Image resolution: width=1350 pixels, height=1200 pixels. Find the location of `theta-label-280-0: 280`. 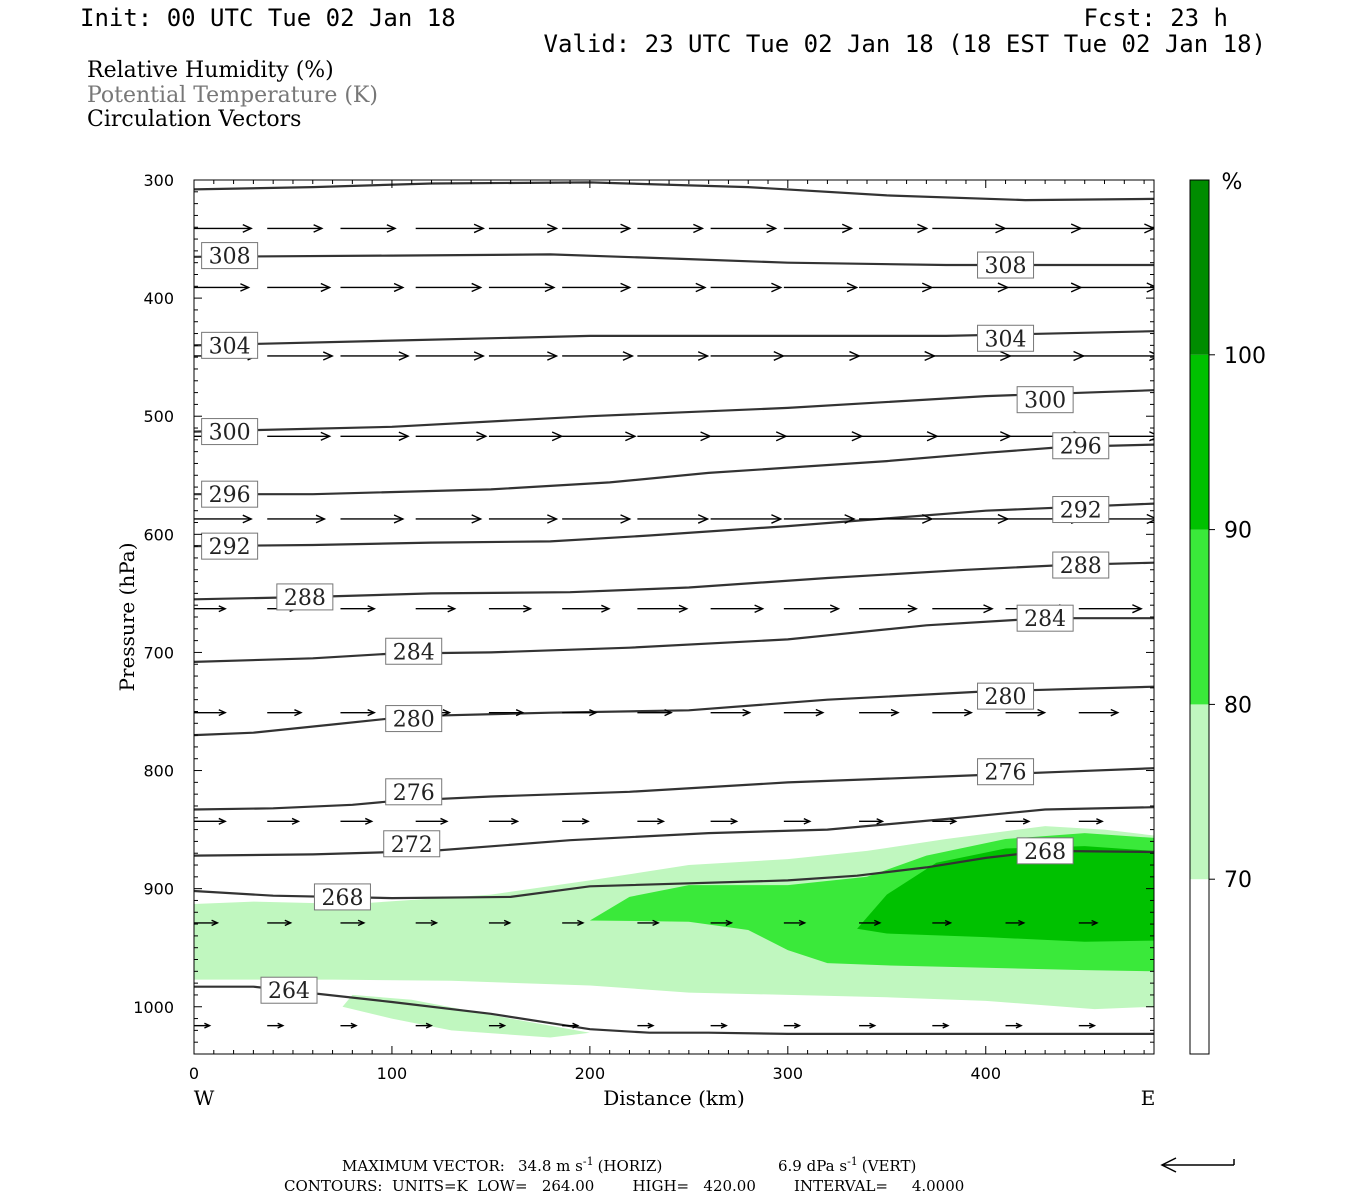

theta-label-280-0: 280 is located at coordinates (414, 719).